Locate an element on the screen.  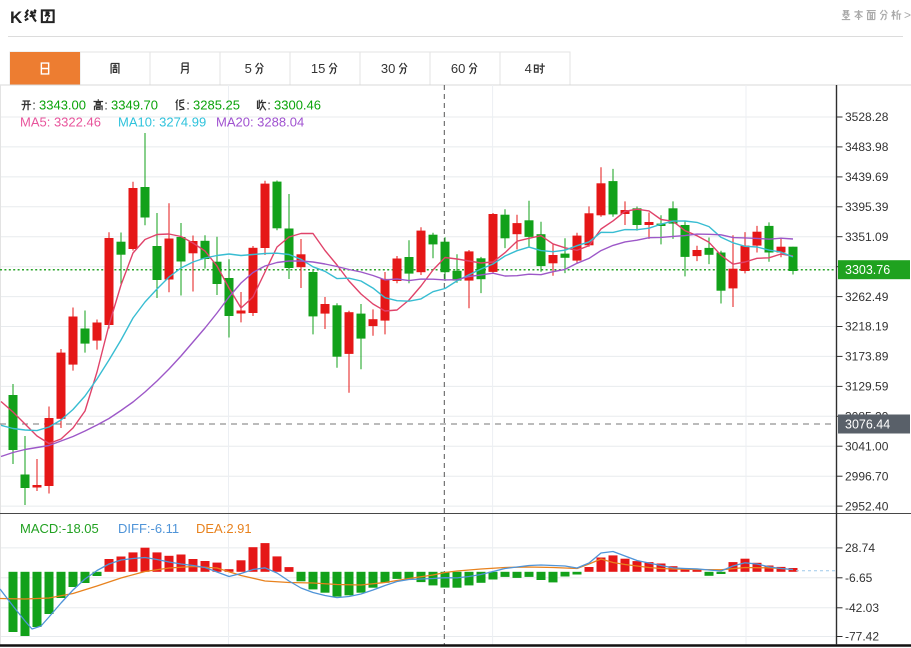
svg-text: 3041.00 is located at coordinates (867, 446).